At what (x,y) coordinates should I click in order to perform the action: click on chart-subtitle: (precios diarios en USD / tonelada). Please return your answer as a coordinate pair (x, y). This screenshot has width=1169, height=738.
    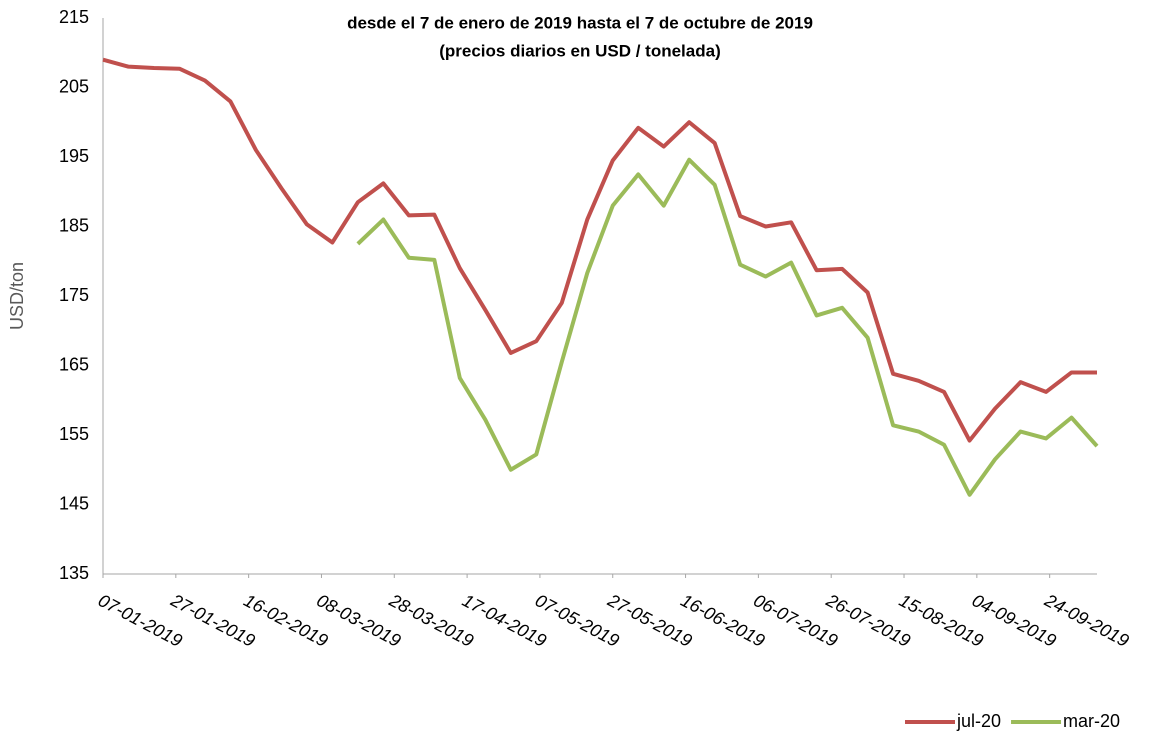
    Looking at the image, I should click on (580, 50).